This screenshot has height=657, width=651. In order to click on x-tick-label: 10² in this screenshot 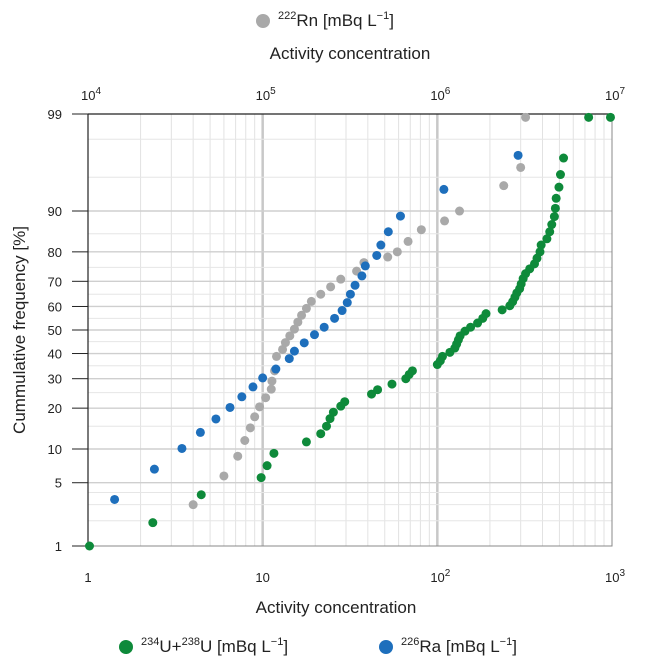, I will do `click(440, 576)`.